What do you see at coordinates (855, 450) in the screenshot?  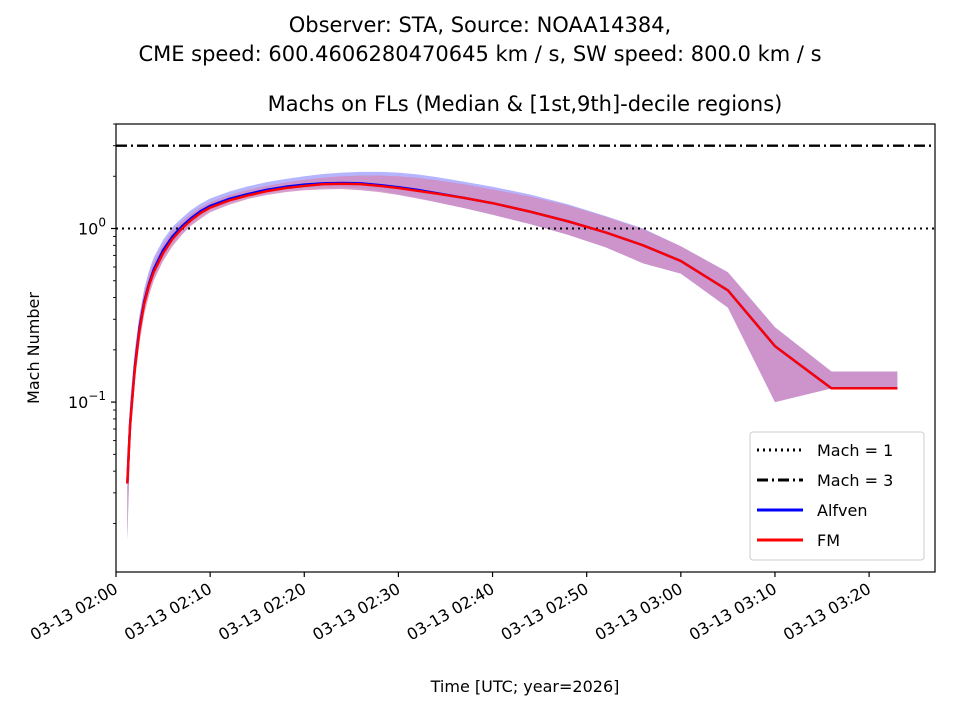 I see `legend-label: Mach = 1` at bounding box center [855, 450].